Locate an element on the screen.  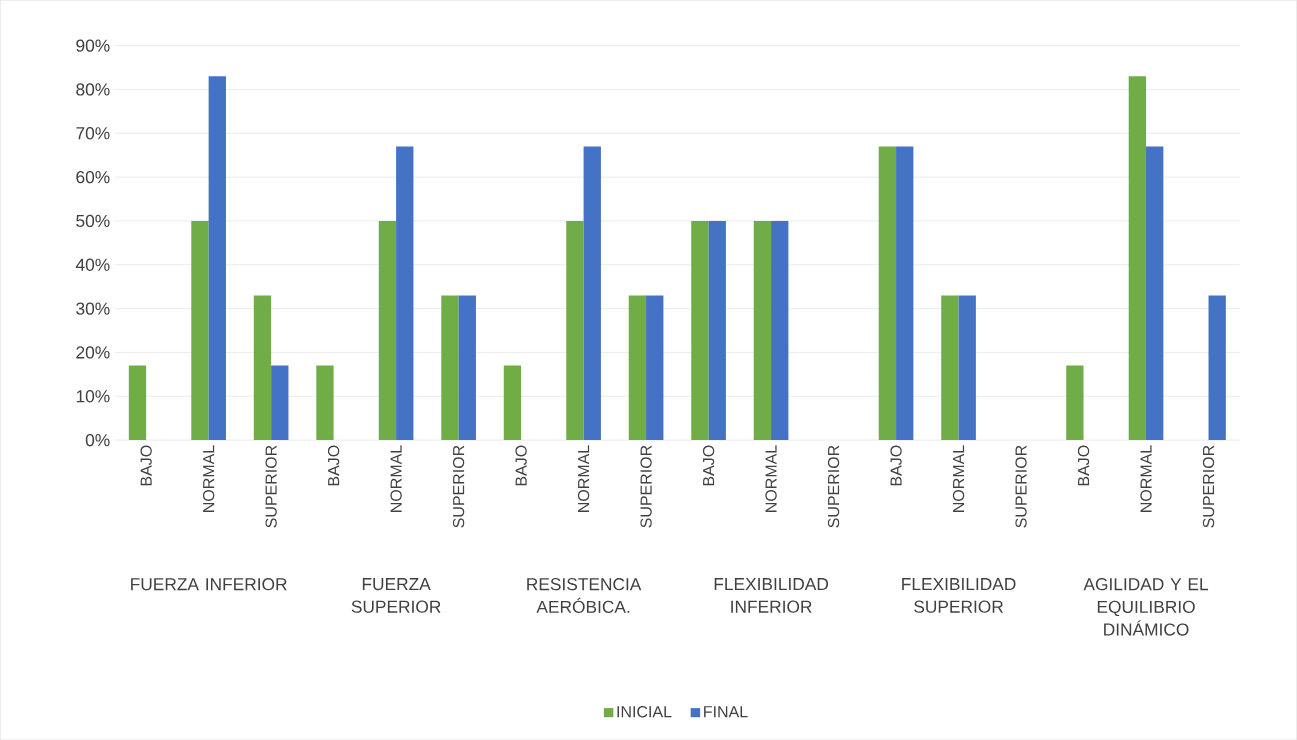
text: FUERZA SUPERIOR is located at coordinates (396, 595).